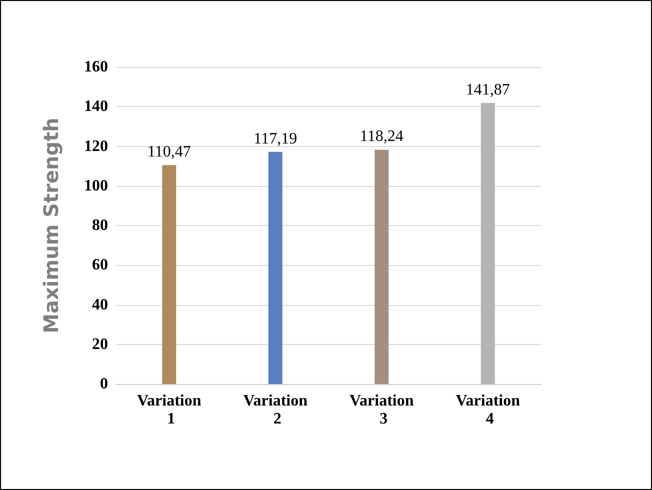  Describe the element at coordinates (100, 344) in the screenshot. I see `y-tick-label: 20` at that location.